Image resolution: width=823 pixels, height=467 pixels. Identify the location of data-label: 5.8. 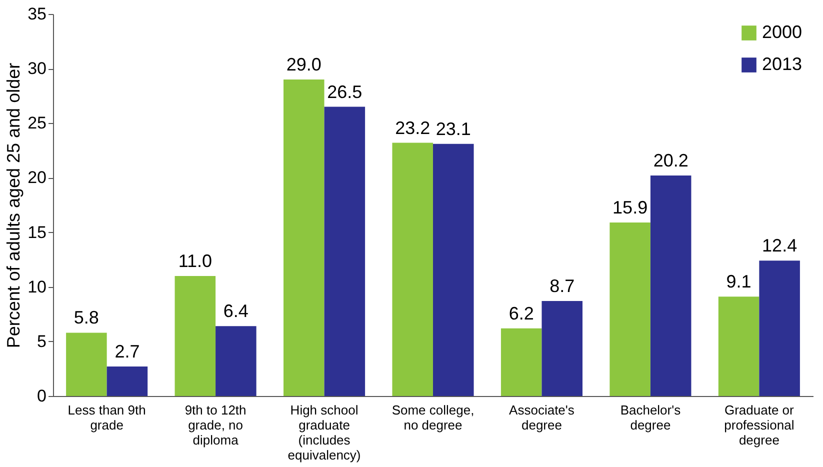
(86, 318).